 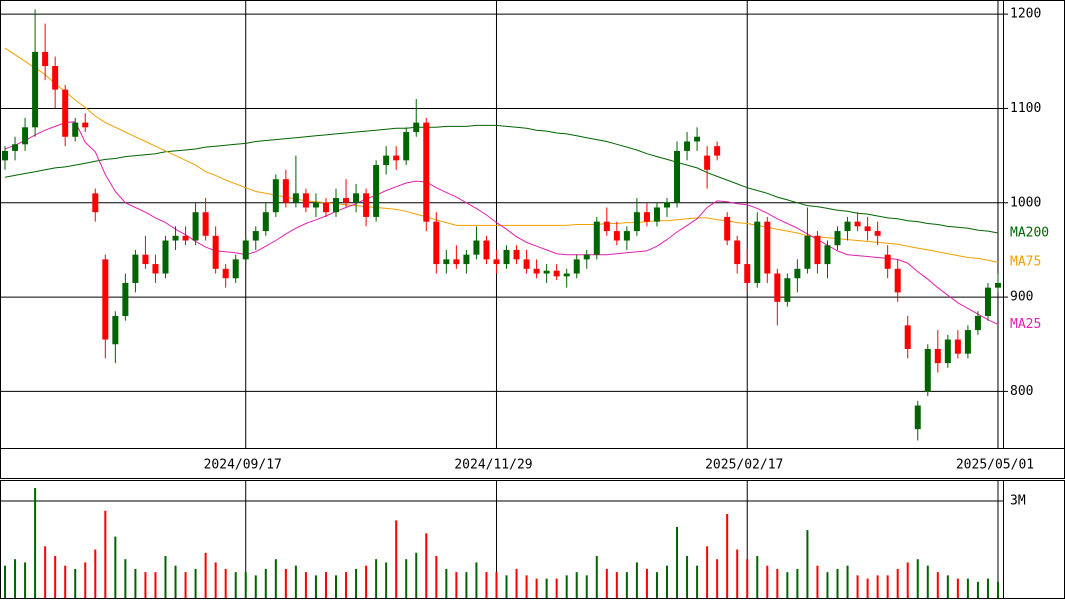 I want to click on y-tick-label: 800, so click(x=1021, y=391).